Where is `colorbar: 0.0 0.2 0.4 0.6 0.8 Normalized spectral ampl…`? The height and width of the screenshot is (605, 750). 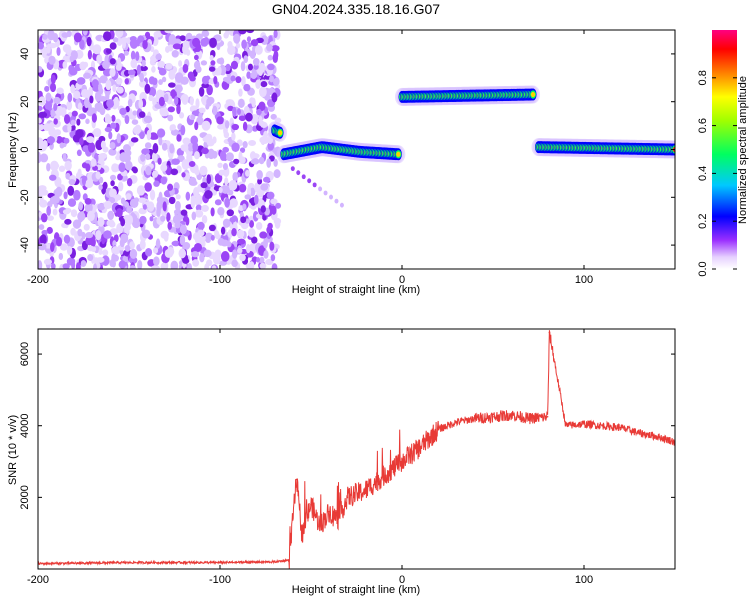 colorbar: 0.0 0.2 0.4 0.6 0.8 Normalized spectral ampl… is located at coordinates (723, 153).